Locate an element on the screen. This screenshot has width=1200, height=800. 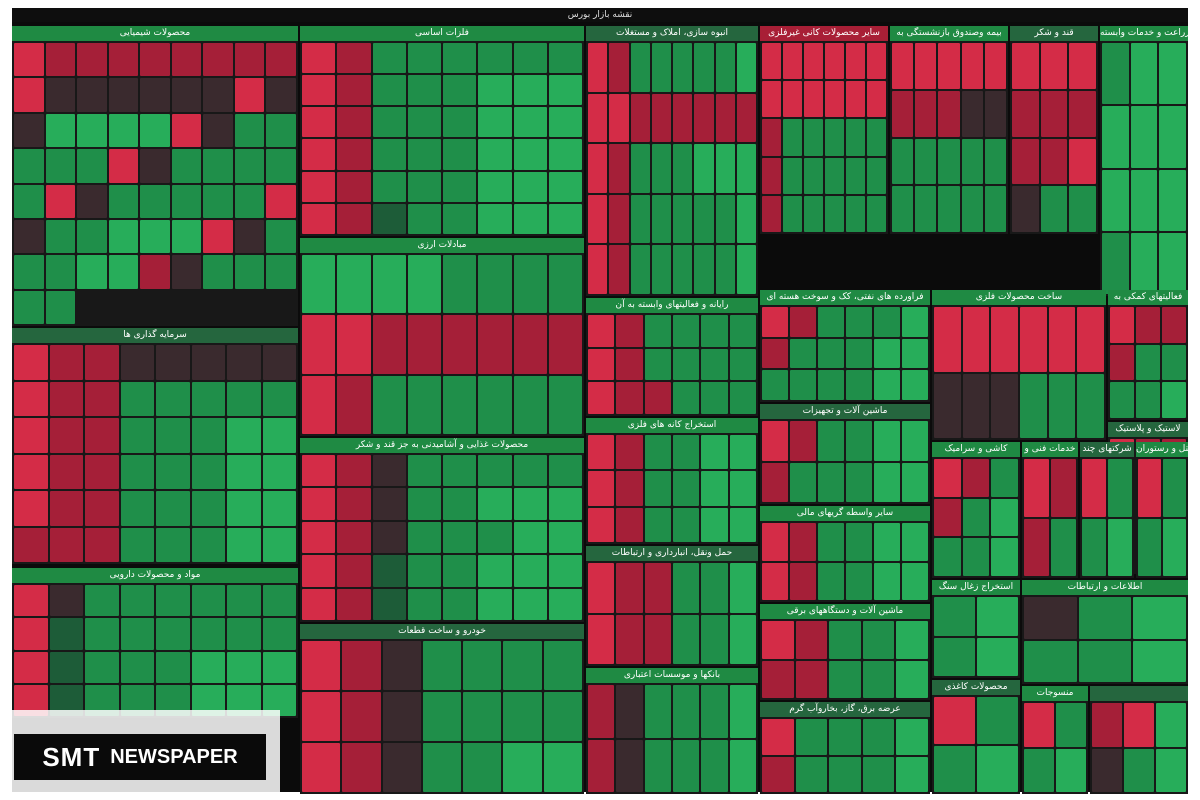
sector-header: ماشین آلات و دستگاههای برقی is located at coordinates (845, 611).